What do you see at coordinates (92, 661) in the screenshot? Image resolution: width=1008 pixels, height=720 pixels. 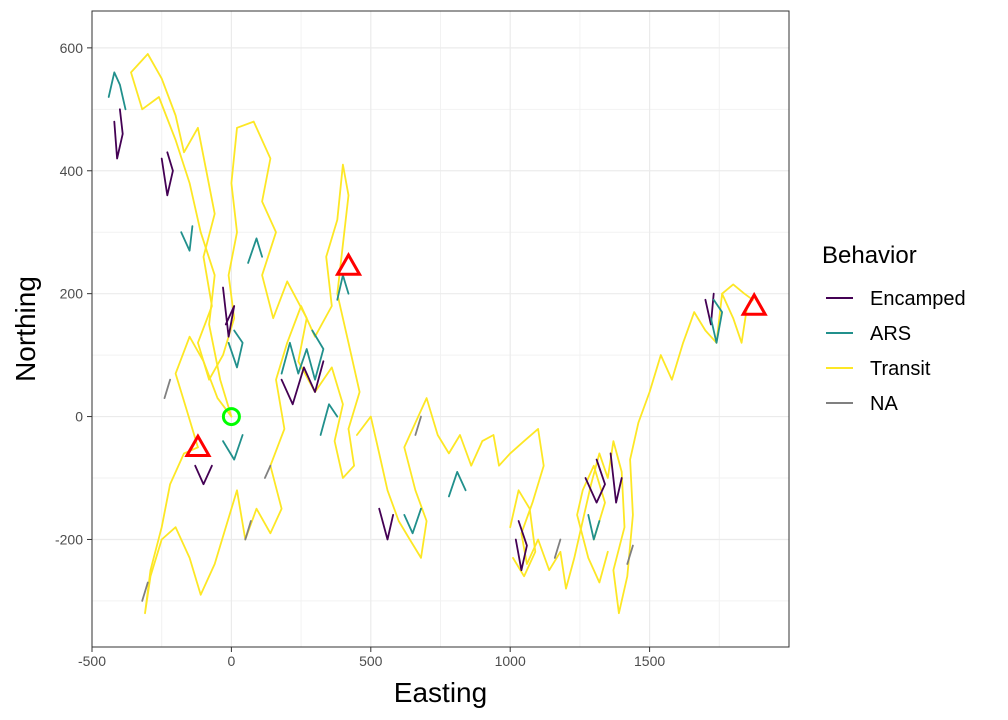 I see `x-tick-label: -500` at bounding box center [92, 661].